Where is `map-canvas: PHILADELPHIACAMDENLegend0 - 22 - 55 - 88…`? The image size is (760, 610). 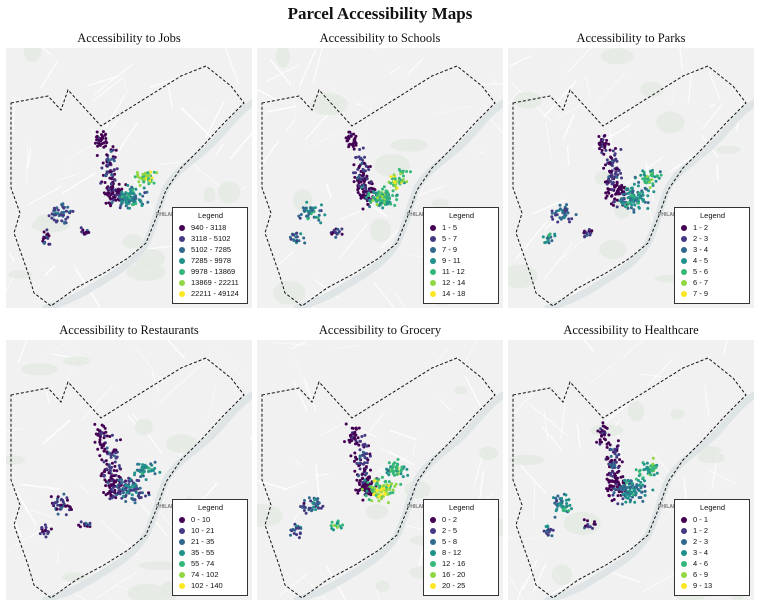 map-canvas: PHILADELPHIACAMDENLegend0 - 22 - 55 - 88… is located at coordinates (380, 470).